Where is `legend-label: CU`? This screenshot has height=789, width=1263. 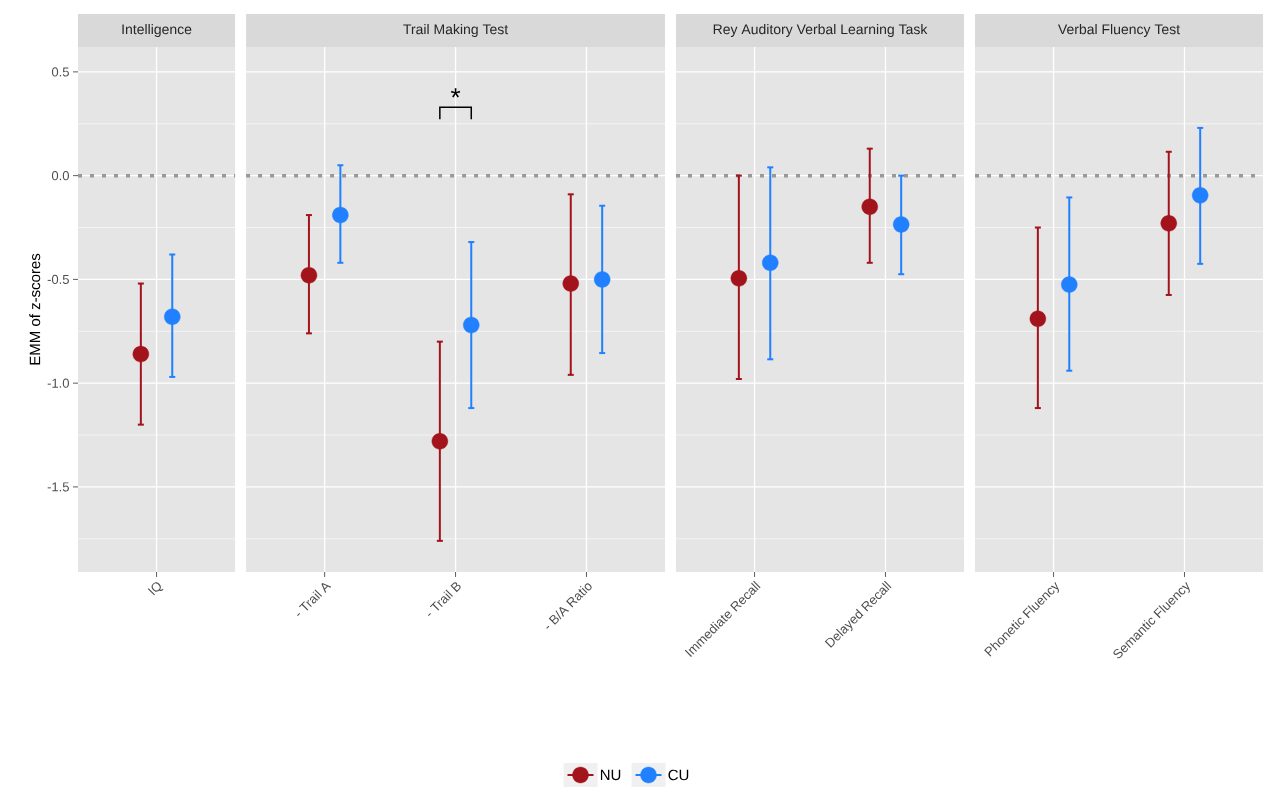 legend-label: CU is located at coordinates (678, 775).